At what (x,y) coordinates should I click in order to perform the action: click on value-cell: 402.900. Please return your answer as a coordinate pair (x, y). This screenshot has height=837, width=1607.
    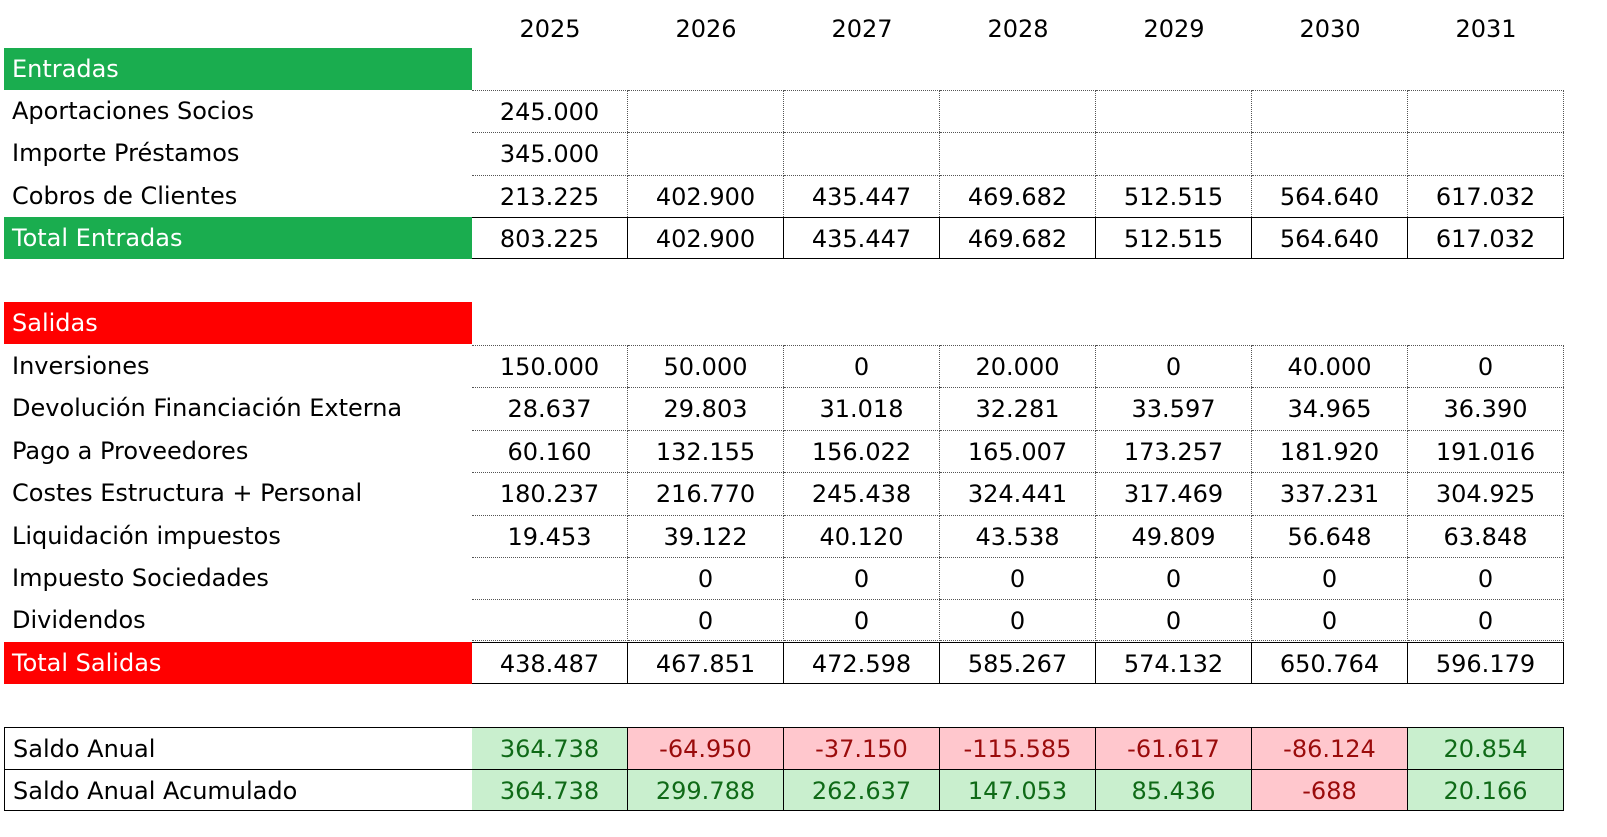
    Looking at the image, I should click on (706, 196).